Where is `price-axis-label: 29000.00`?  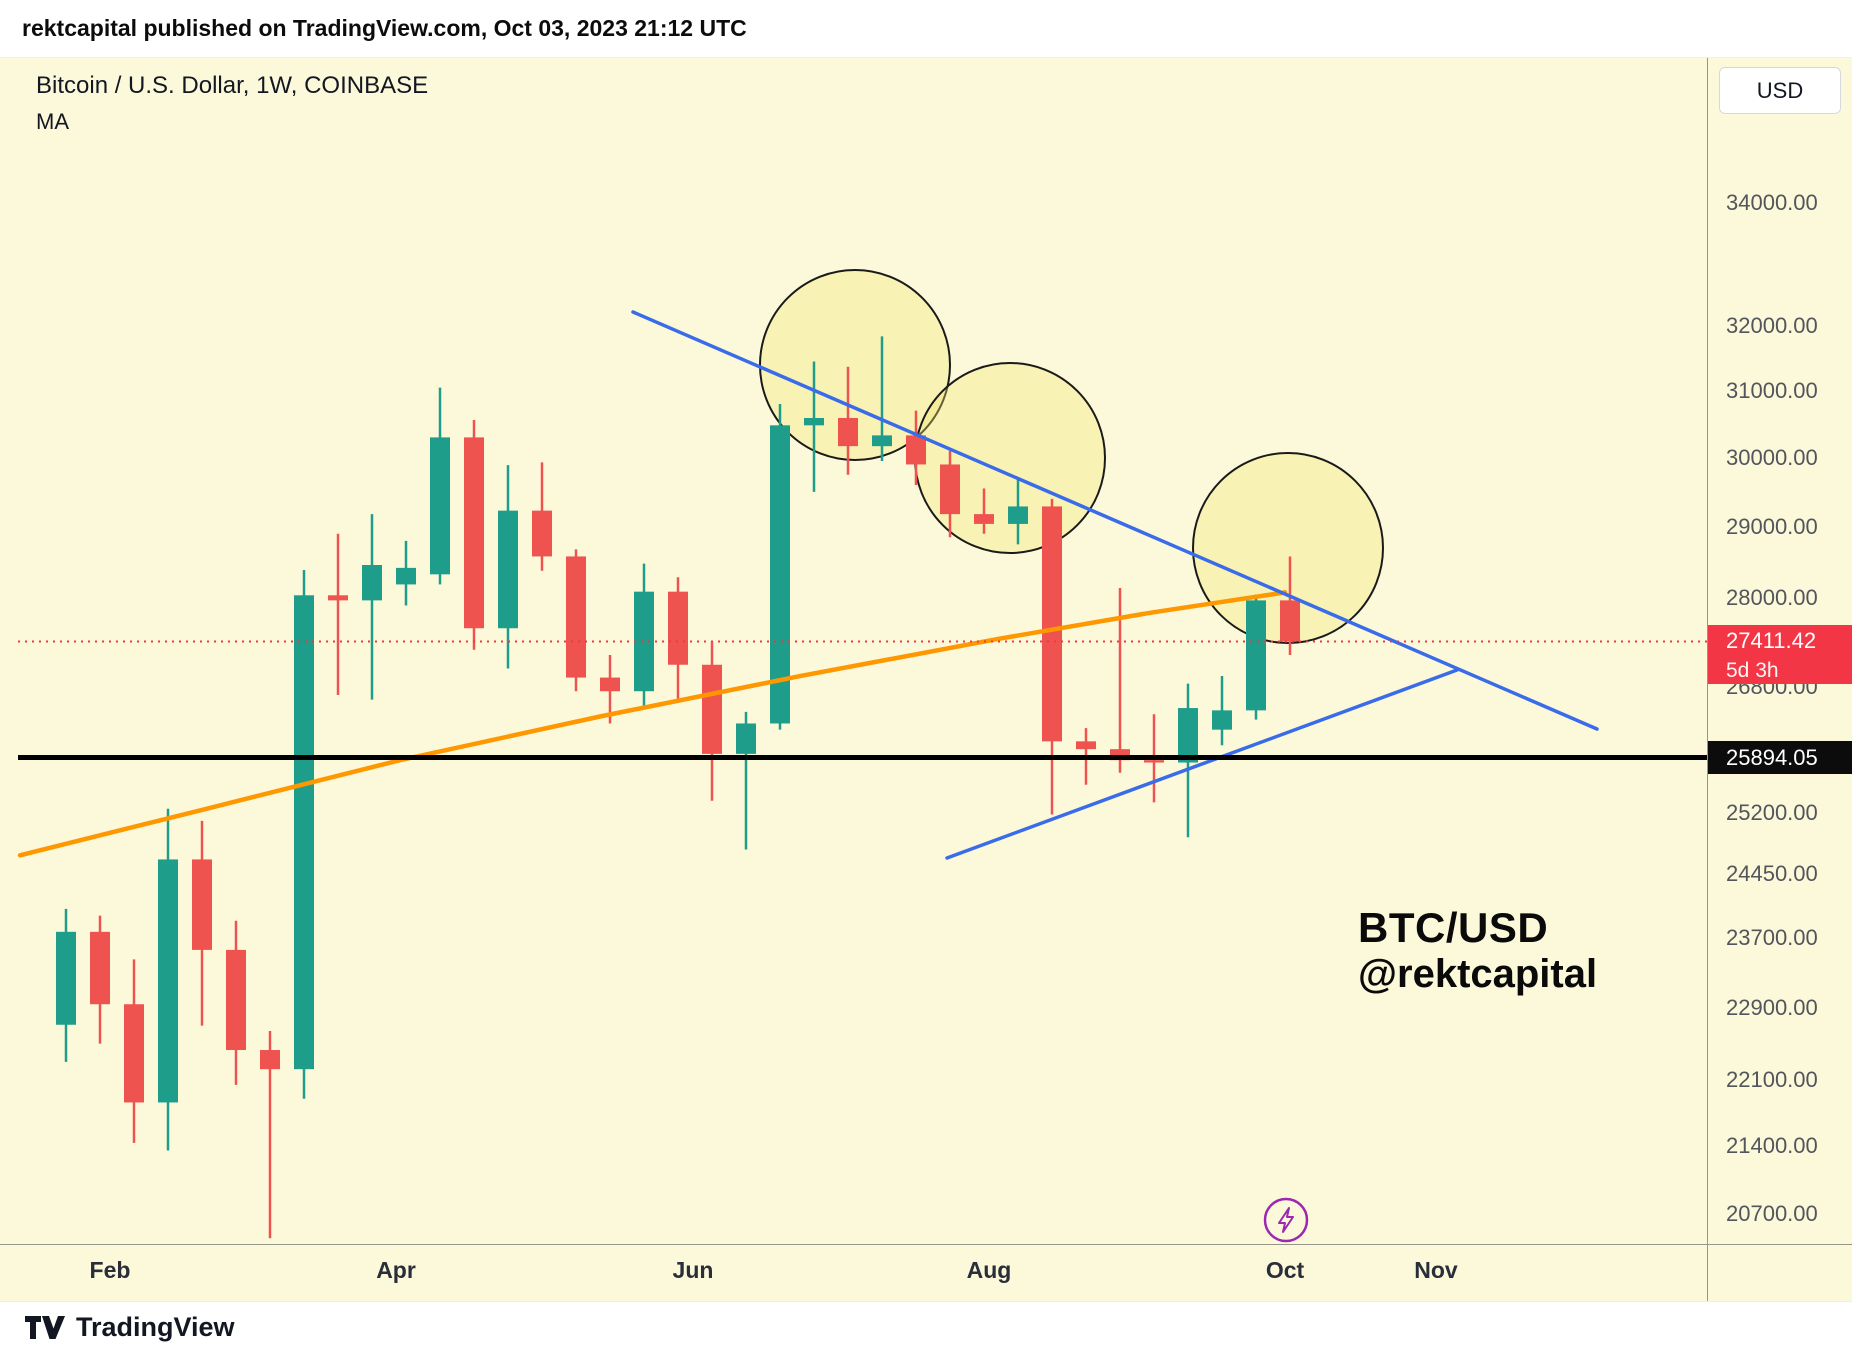 price-axis-label: 29000.00 is located at coordinates (1772, 526).